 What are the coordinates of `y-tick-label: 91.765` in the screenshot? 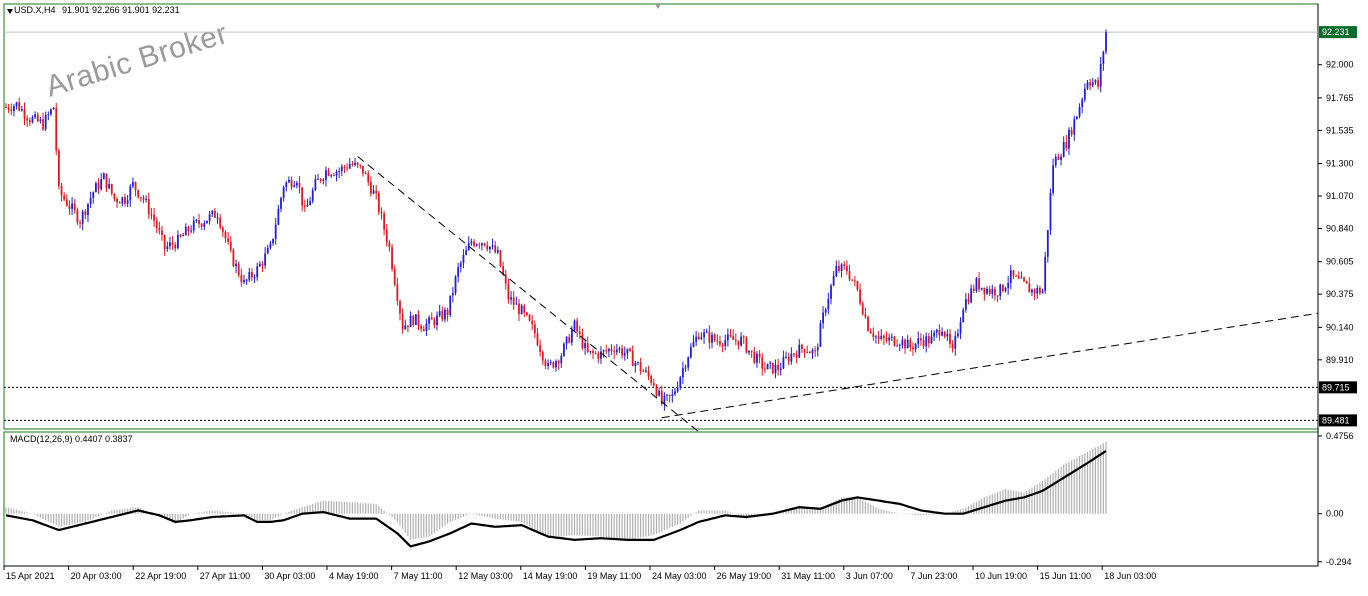 It's located at (1340, 98).